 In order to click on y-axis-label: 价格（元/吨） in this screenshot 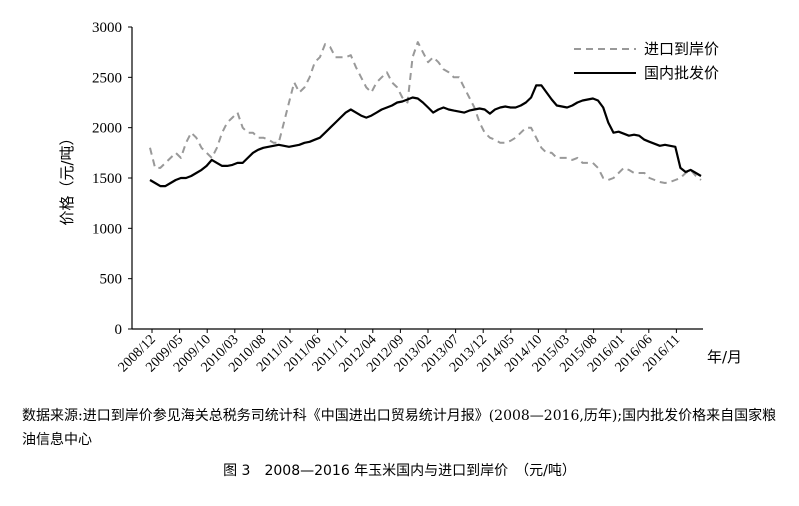, I will do `click(67, 177)`.